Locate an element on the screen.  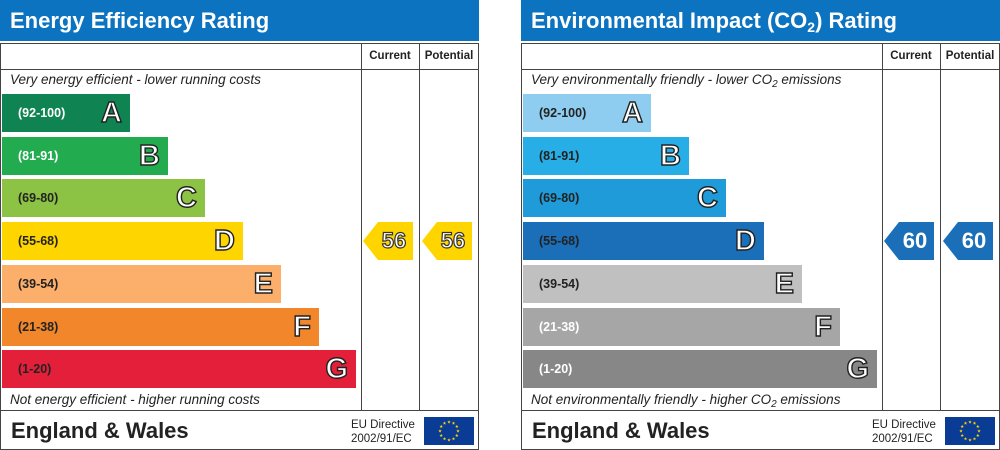
current-rating-value: 60 is located at coordinates (915, 241).